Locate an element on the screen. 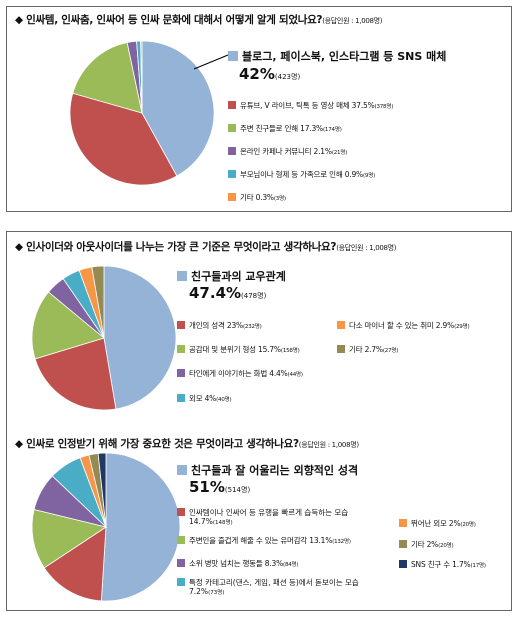 This screenshot has width=520, height=618. legend-item: 친구들과의 교우관계 is located at coordinates (231, 276).